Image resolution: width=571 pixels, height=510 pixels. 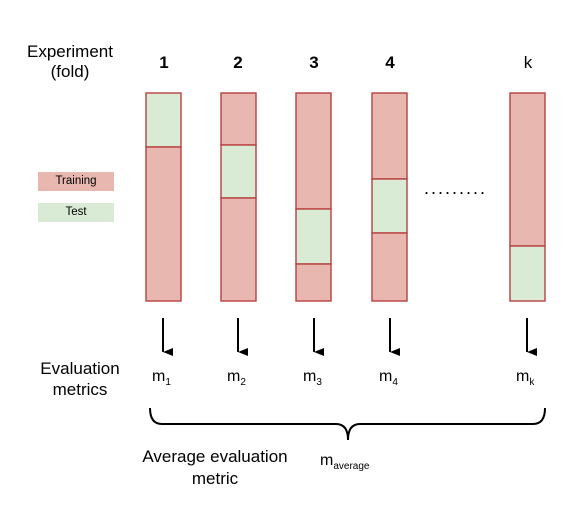 I want to click on metric-1: m1, so click(x=161, y=378).